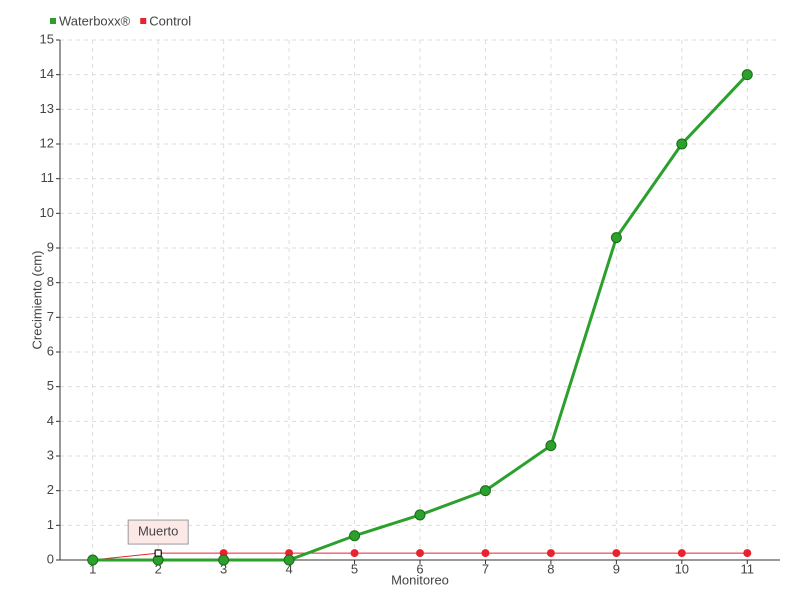 The image size is (800, 600). What do you see at coordinates (50, 316) in the screenshot?
I see `y-tick-label: 7` at bounding box center [50, 316].